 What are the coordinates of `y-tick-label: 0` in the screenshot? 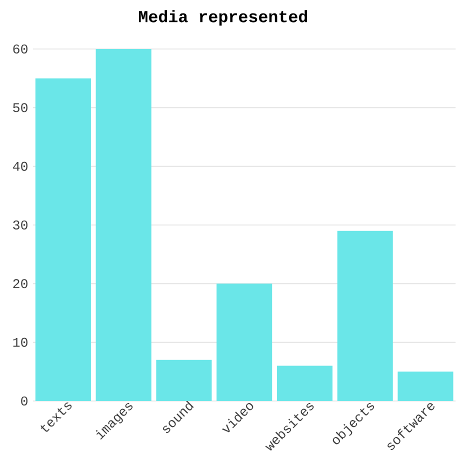 It's located at (24, 401).